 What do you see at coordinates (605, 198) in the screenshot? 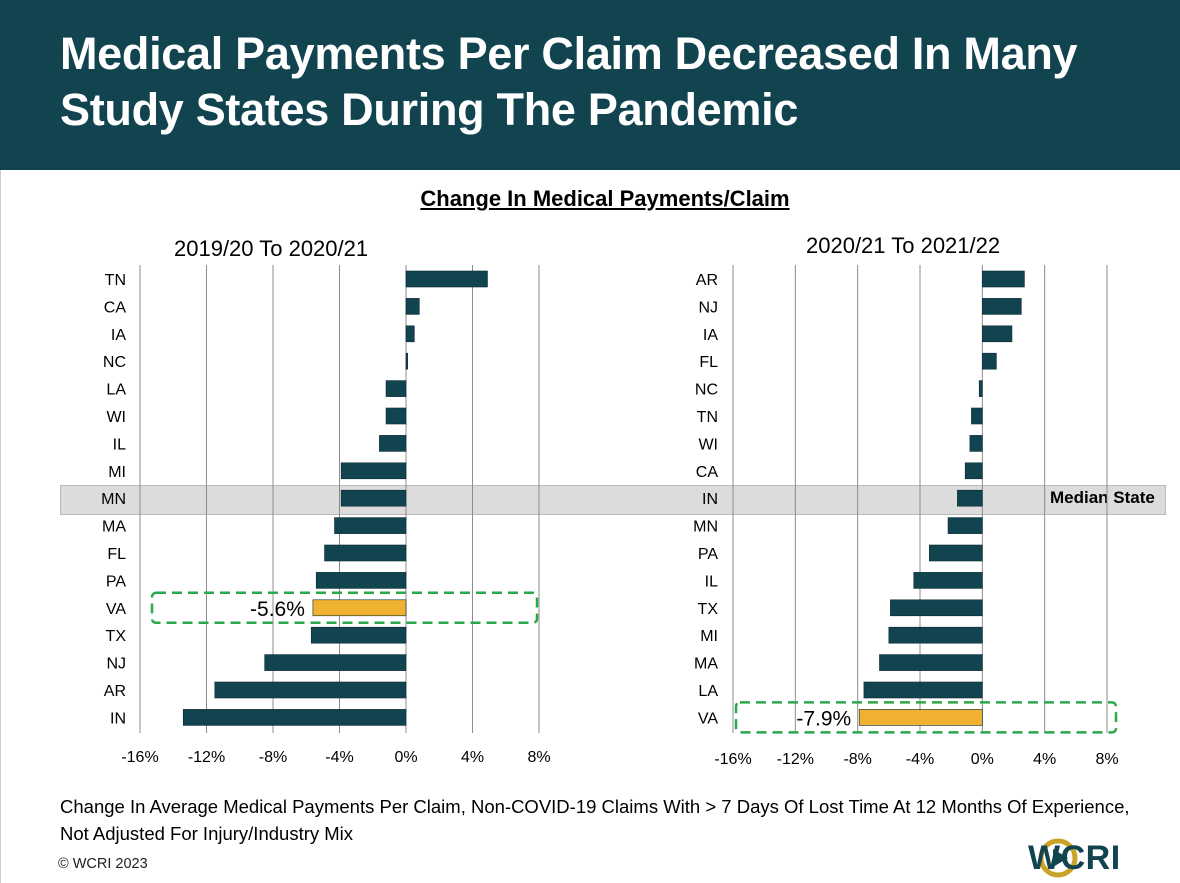
I see `chart-title: Change In Medical Payments/Claim` at bounding box center [605, 198].